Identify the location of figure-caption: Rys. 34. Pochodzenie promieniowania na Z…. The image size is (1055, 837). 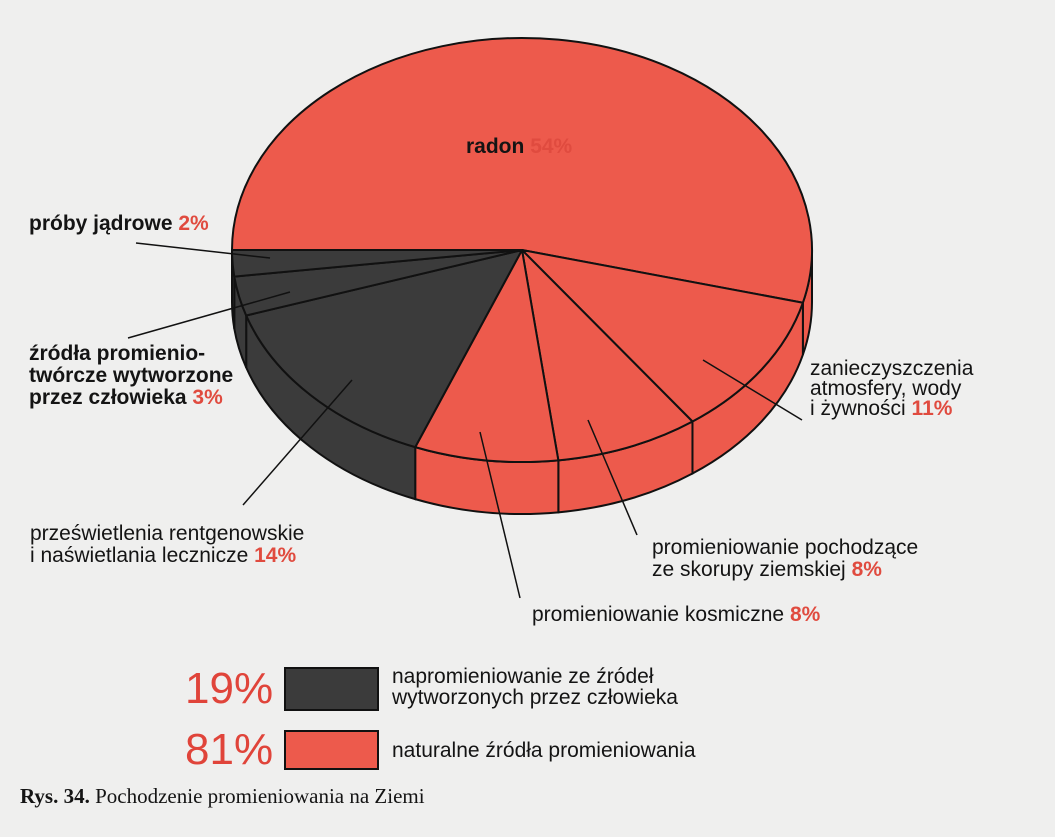
(222, 796).